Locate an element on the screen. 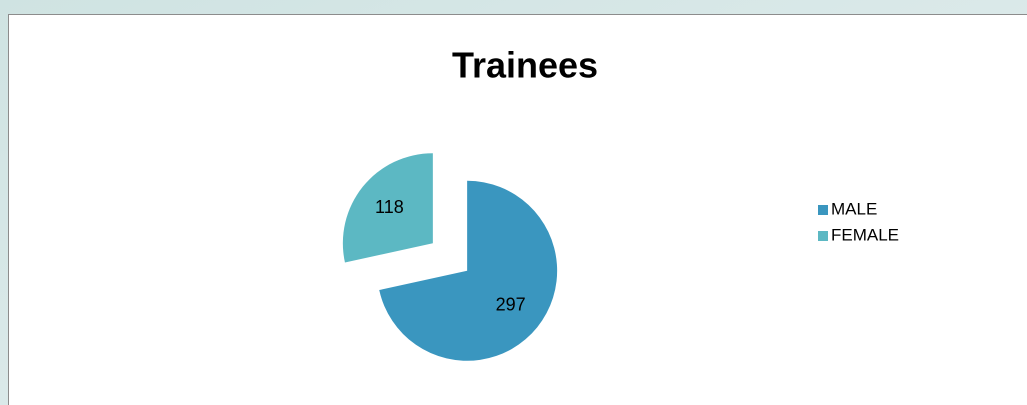  legend-label: FEMALE is located at coordinates (865, 234).